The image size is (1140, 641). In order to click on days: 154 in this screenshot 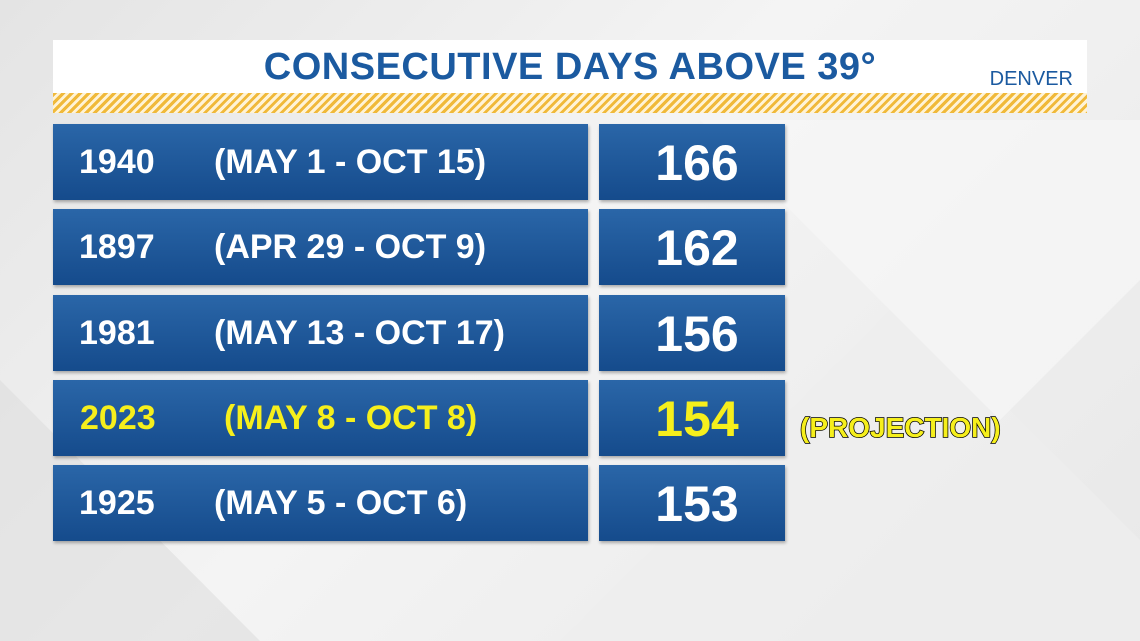, I will do `click(697, 418)`.